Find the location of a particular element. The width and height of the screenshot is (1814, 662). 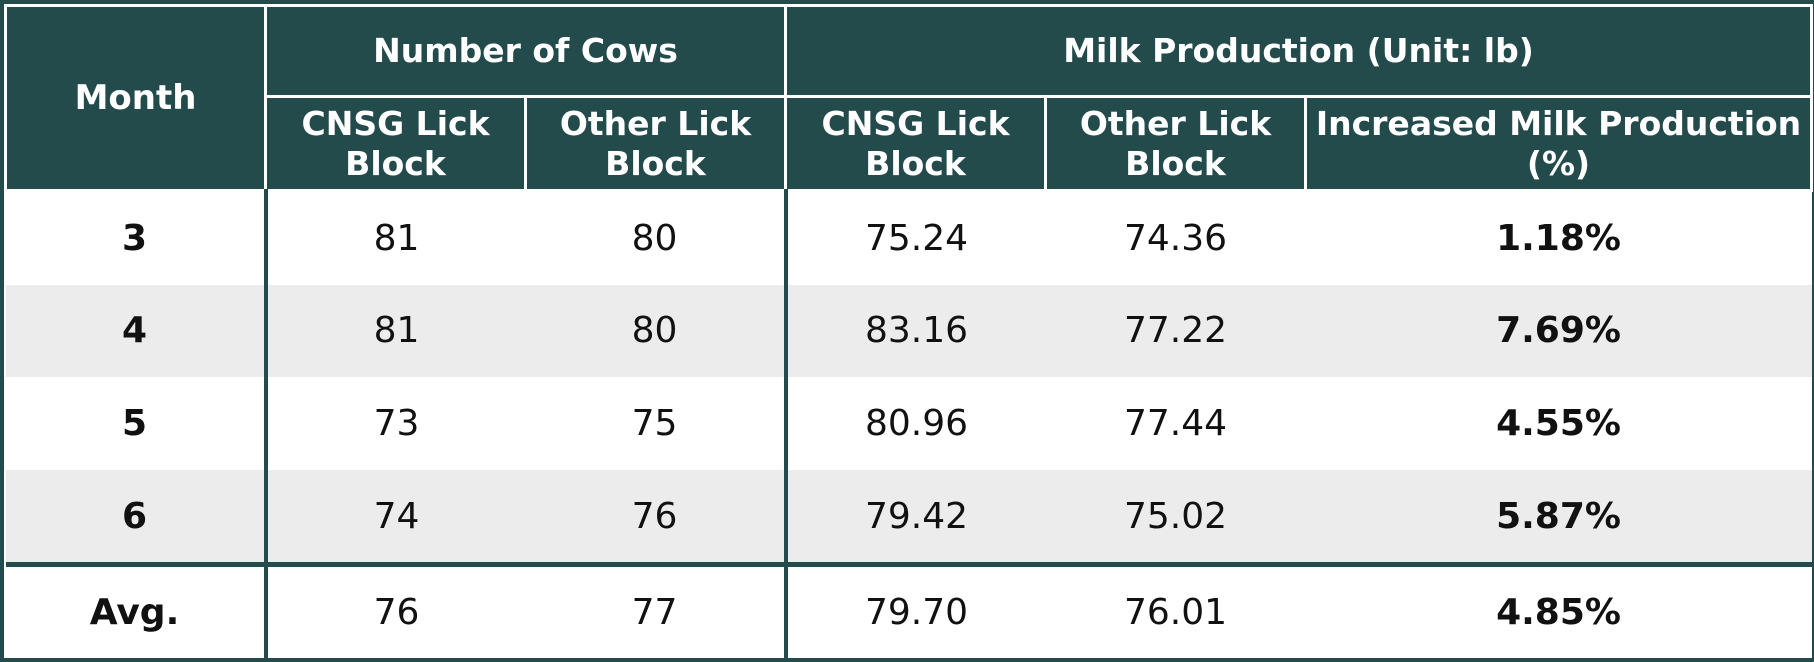

cnsg-cows-cell: 74 is located at coordinates (394, 517).